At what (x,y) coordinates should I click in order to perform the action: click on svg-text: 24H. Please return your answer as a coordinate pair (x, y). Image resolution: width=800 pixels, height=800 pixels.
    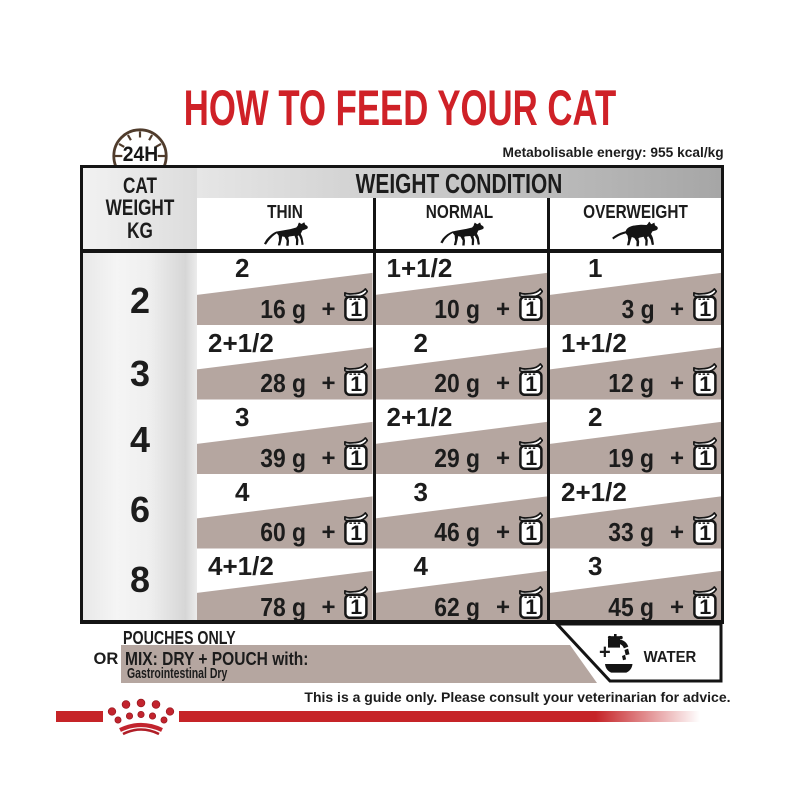
    Looking at the image, I should click on (140, 154).